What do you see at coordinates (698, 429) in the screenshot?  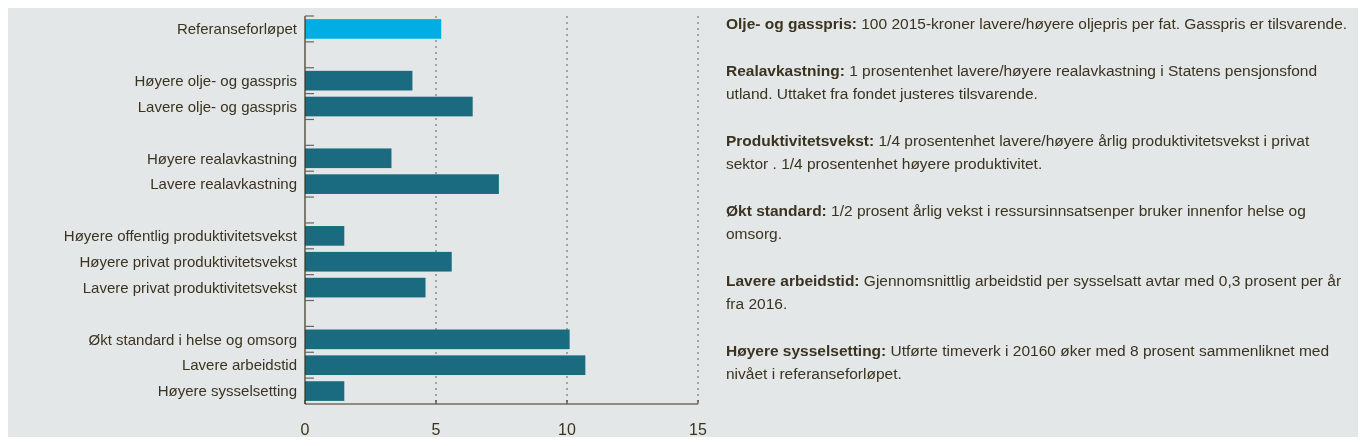 I see `x-tick-label: 15` at bounding box center [698, 429].